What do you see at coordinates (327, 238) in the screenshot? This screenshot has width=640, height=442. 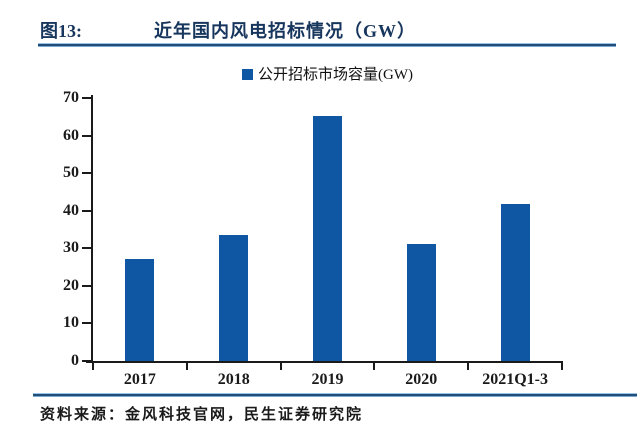 I see `bar-2019` at bounding box center [327, 238].